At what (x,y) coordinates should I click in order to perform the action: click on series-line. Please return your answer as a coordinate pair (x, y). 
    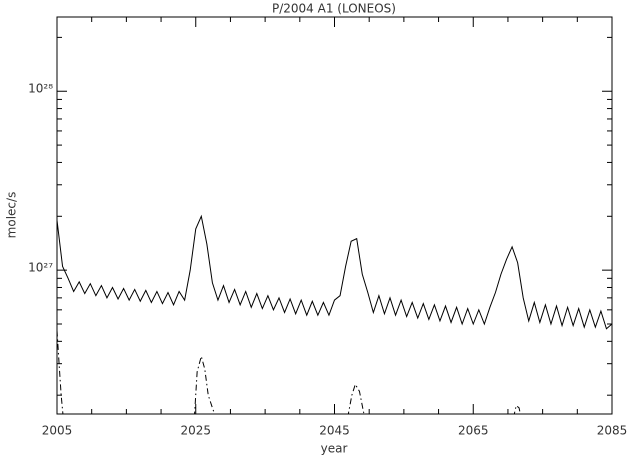
    Looking at the image, I should click on (289, 372).